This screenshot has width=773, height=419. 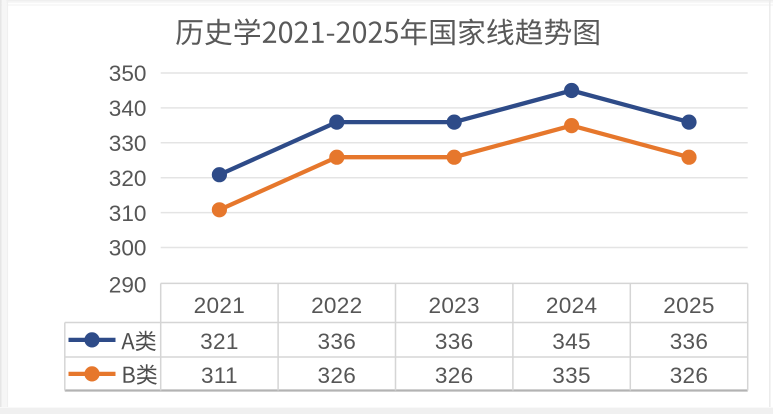 What do you see at coordinates (128, 213) in the screenshot?
I see `svg-text: 310` at bounding box center [128, 213].